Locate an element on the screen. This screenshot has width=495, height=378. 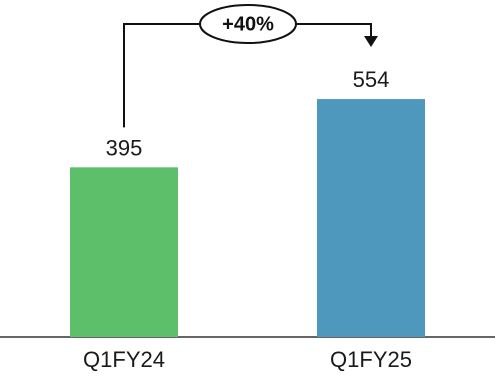
growth-callout-label: +40% is located at coordinates (248, 24).